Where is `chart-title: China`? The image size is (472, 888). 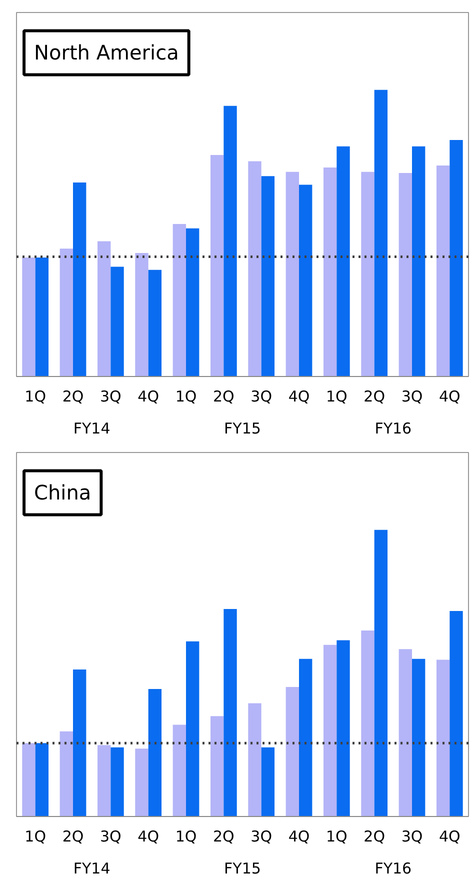
chart-title: China is located at coordinates (63, 492).